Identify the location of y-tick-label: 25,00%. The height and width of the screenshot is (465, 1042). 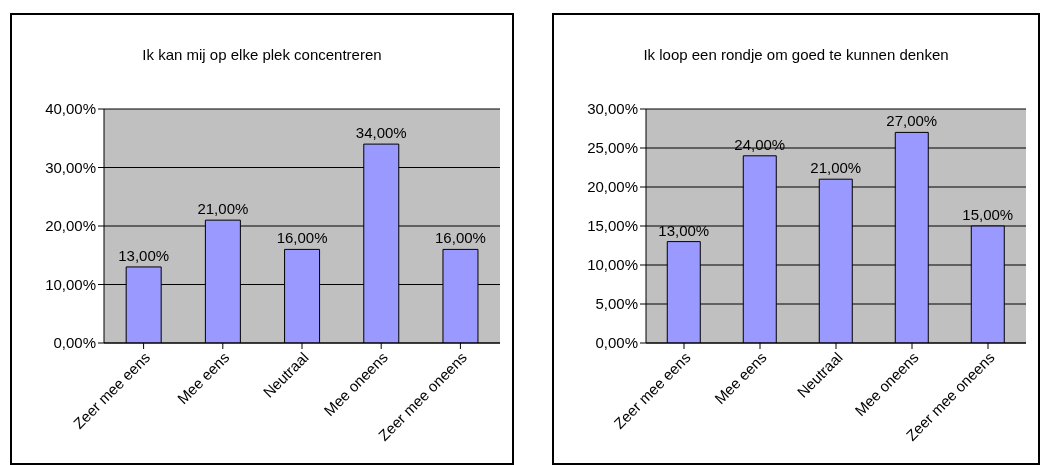
(612, 148).